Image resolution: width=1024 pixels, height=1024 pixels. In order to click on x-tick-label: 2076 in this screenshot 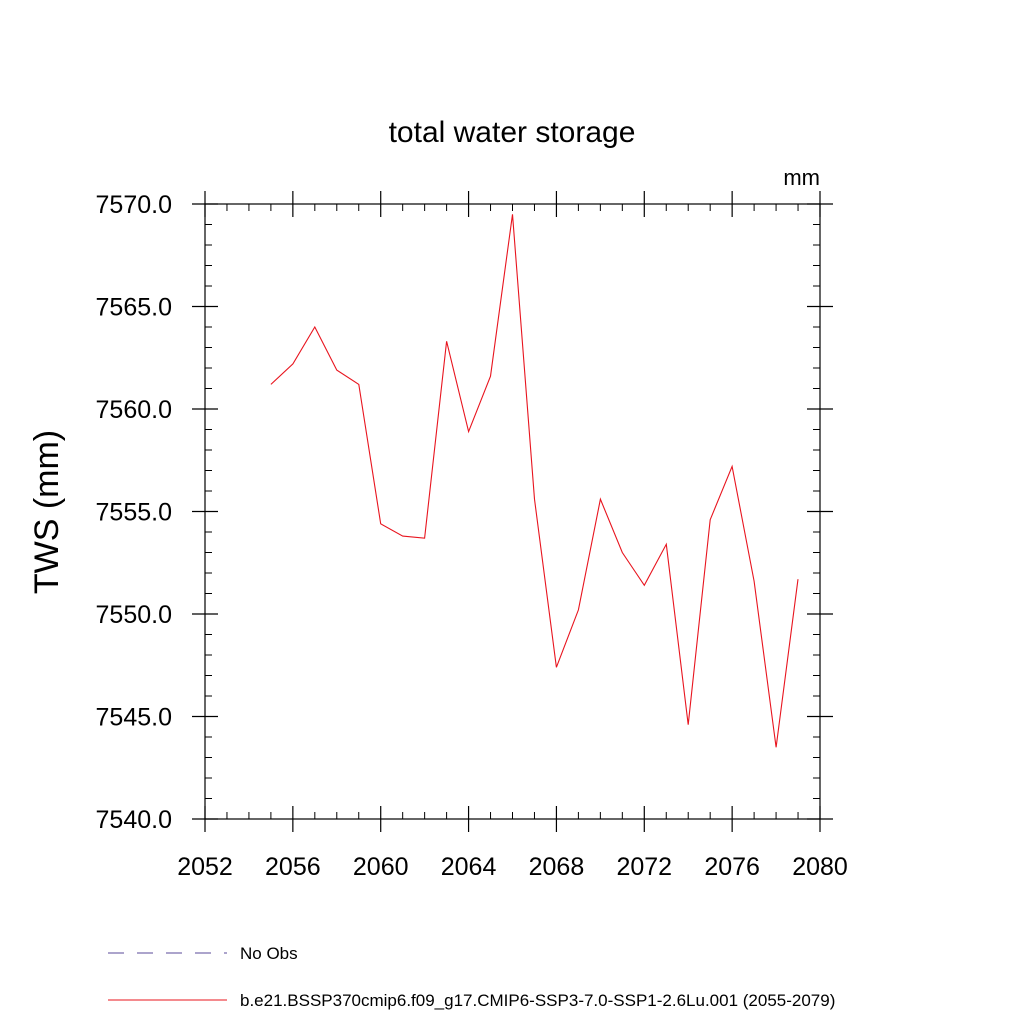, I will do `click(732, 867)`.